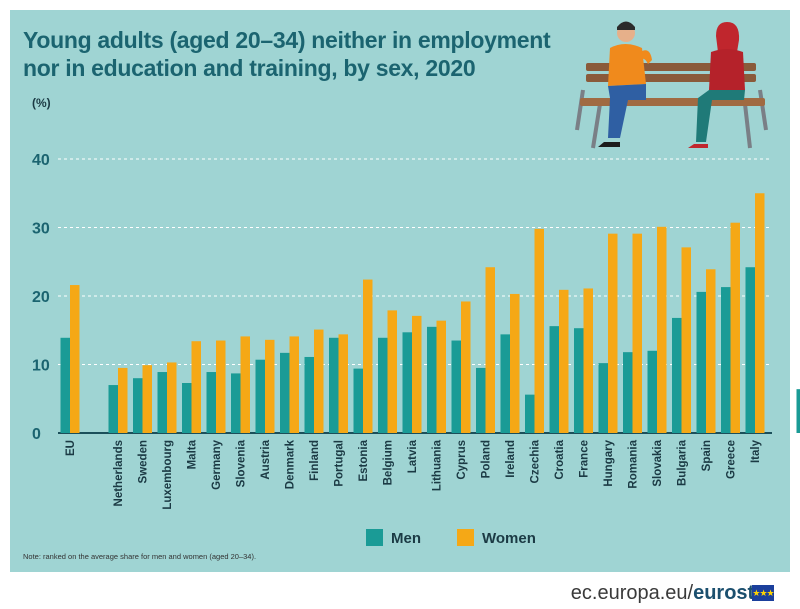 The width and height of the screenshot is (800, 609). What do you see at coordinates (707, 455) in the screenshot?
I see `x-tick-label: Spain` at bounding box center [707, 455].